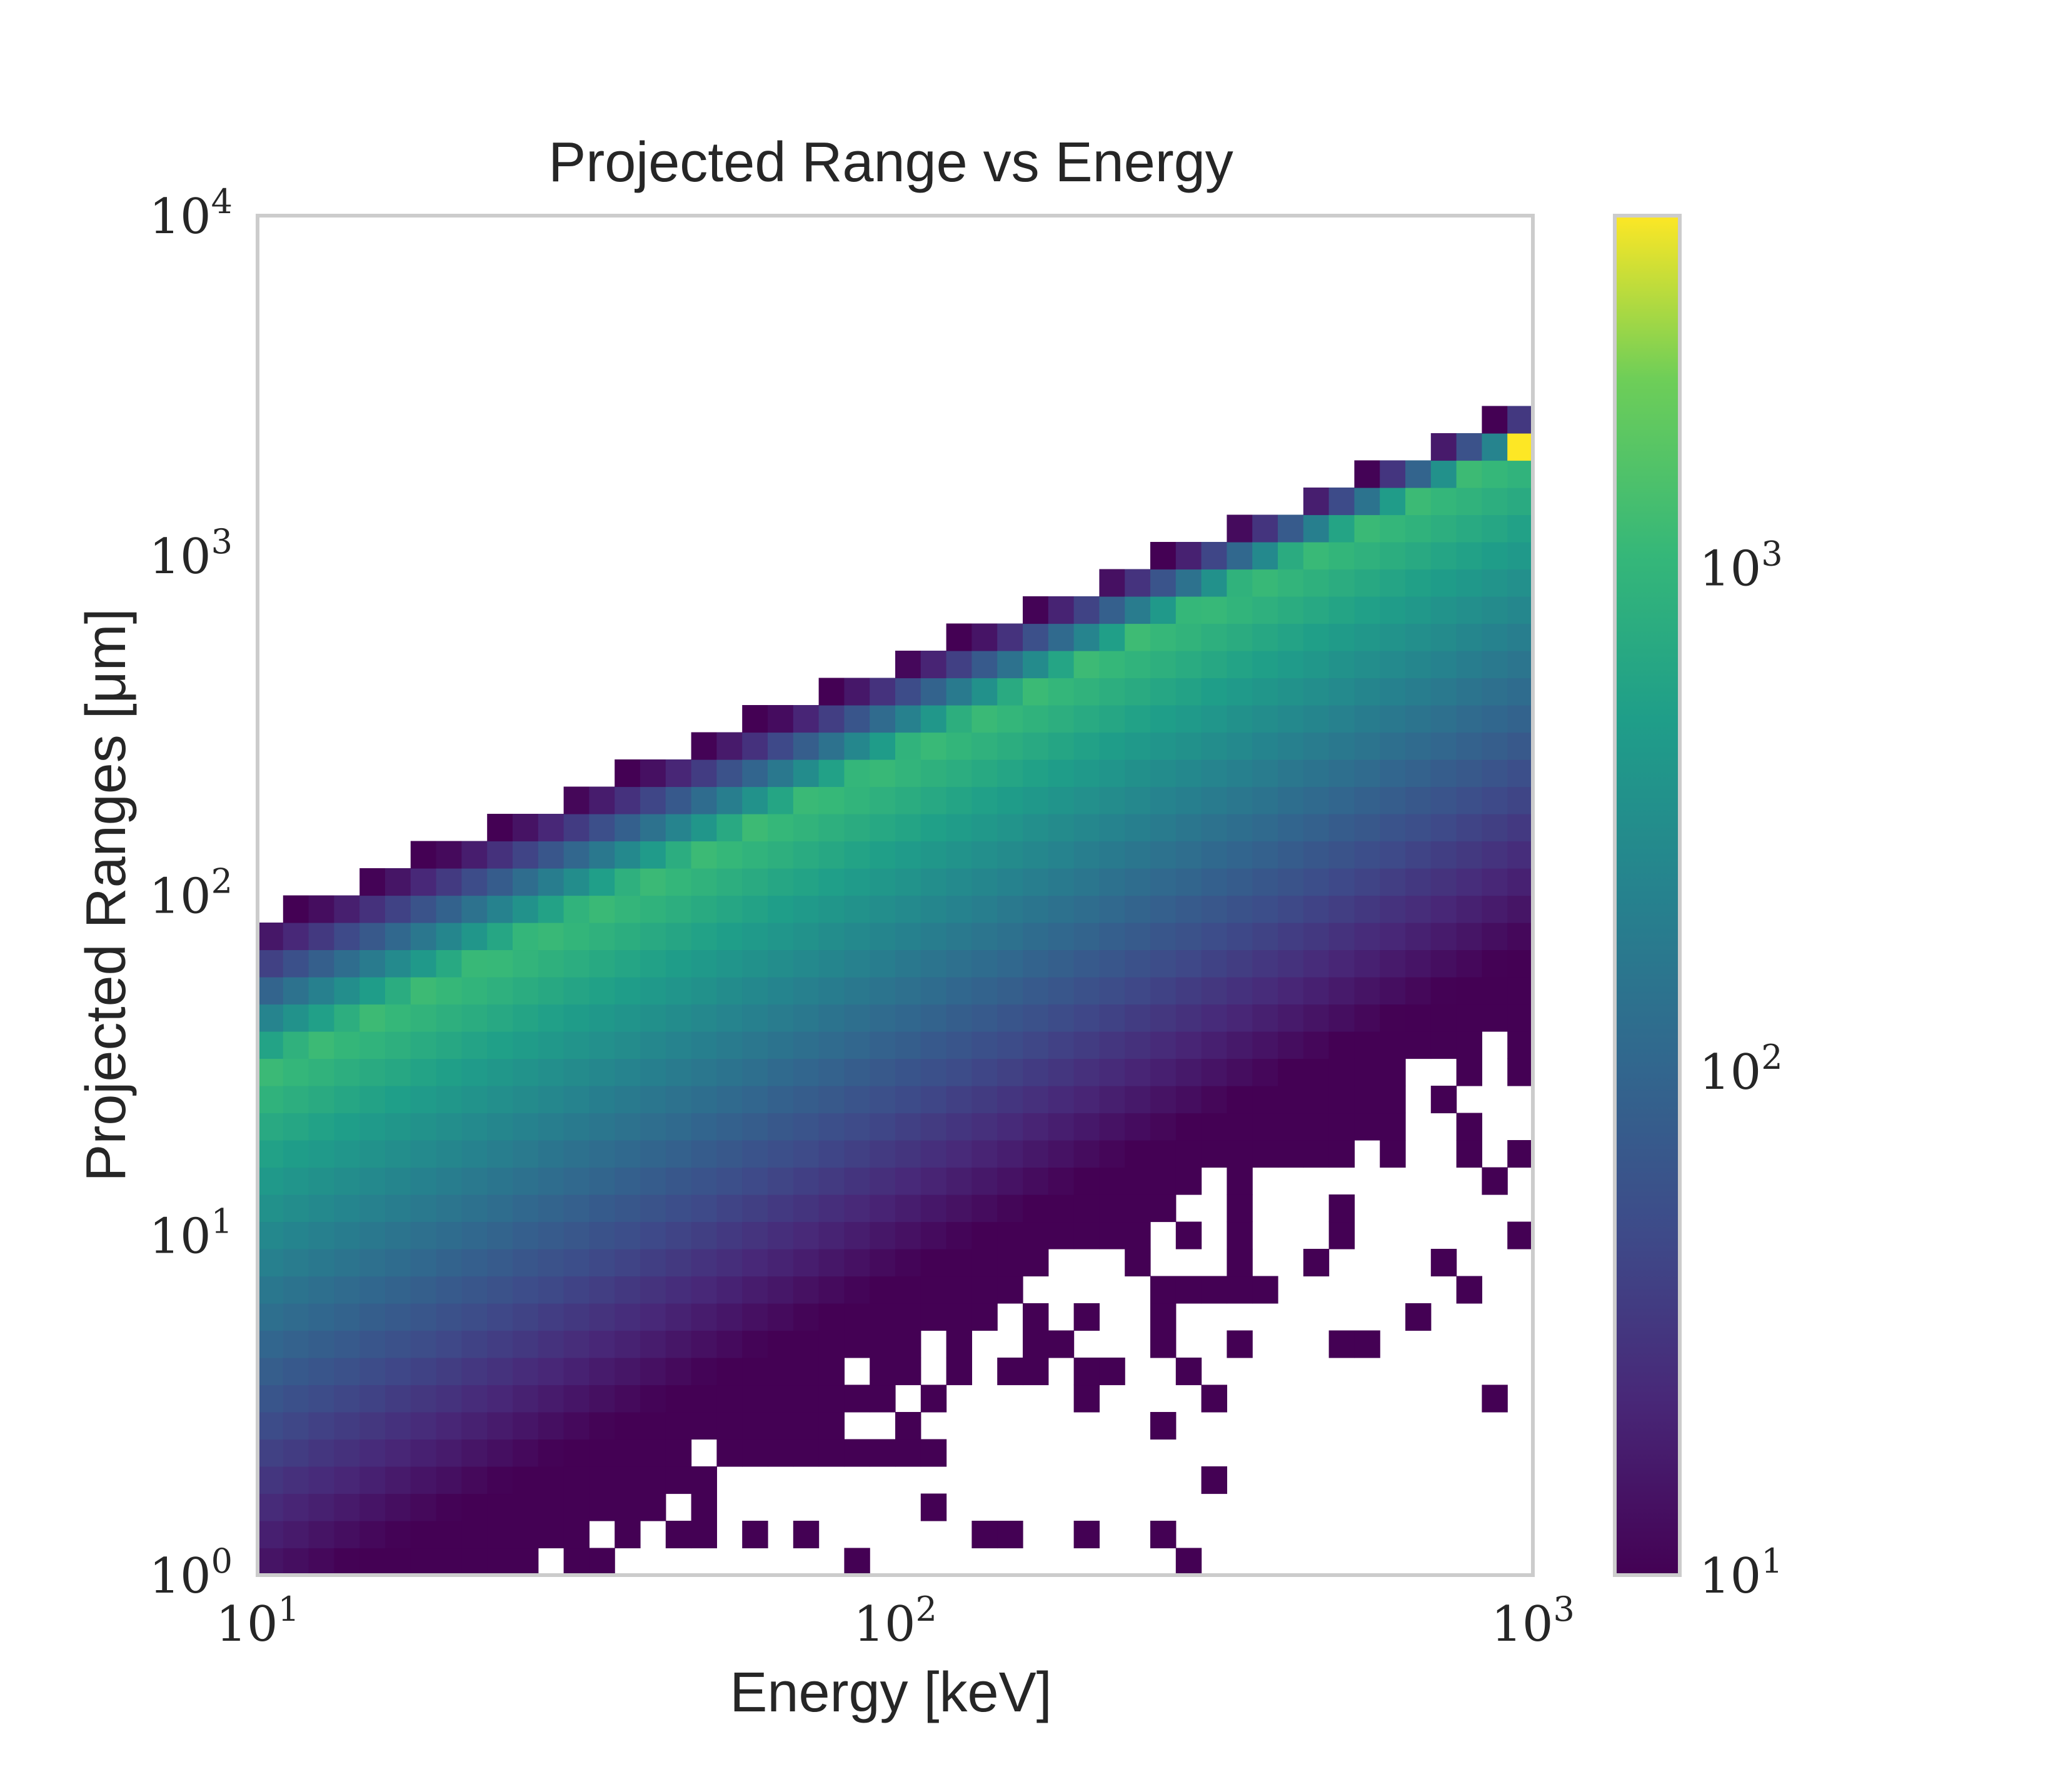 The image size is (2048, 1792). I want to click on colorbar-tick-labels: 101 102 103, so click(1741, 1069).